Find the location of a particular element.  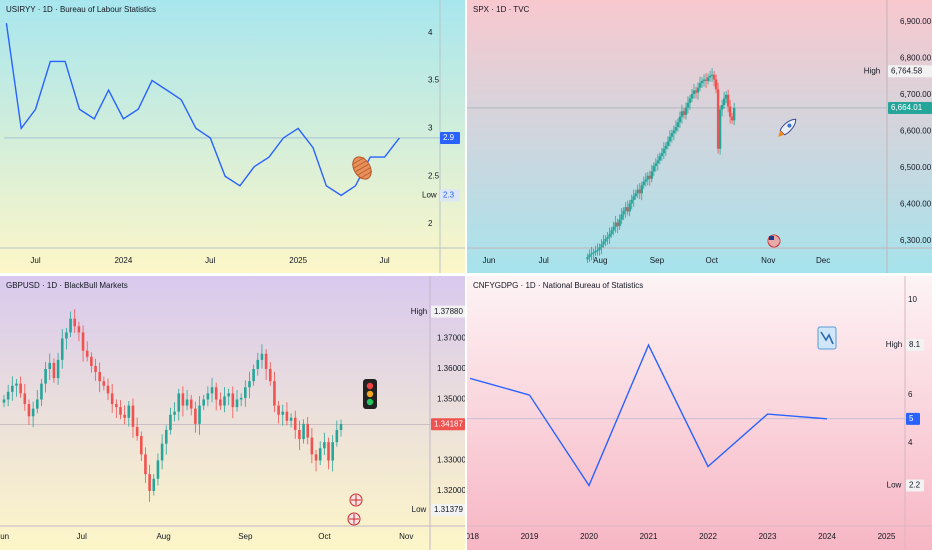

x-tick-label: Sep is located at coordinates (245, 536).